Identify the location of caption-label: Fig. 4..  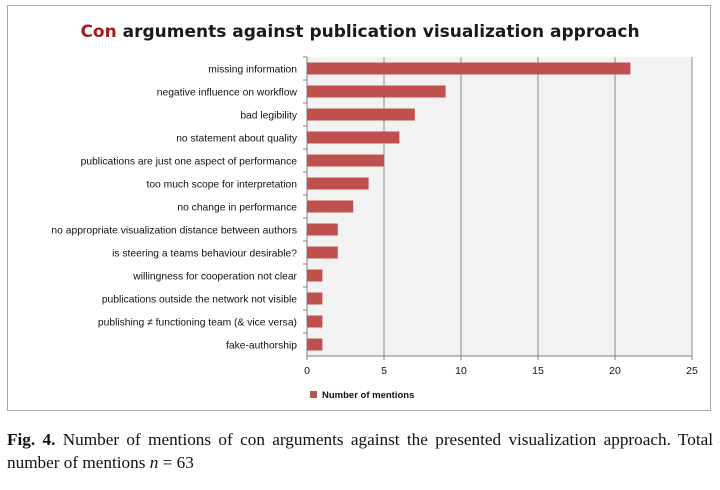
(31, 439).